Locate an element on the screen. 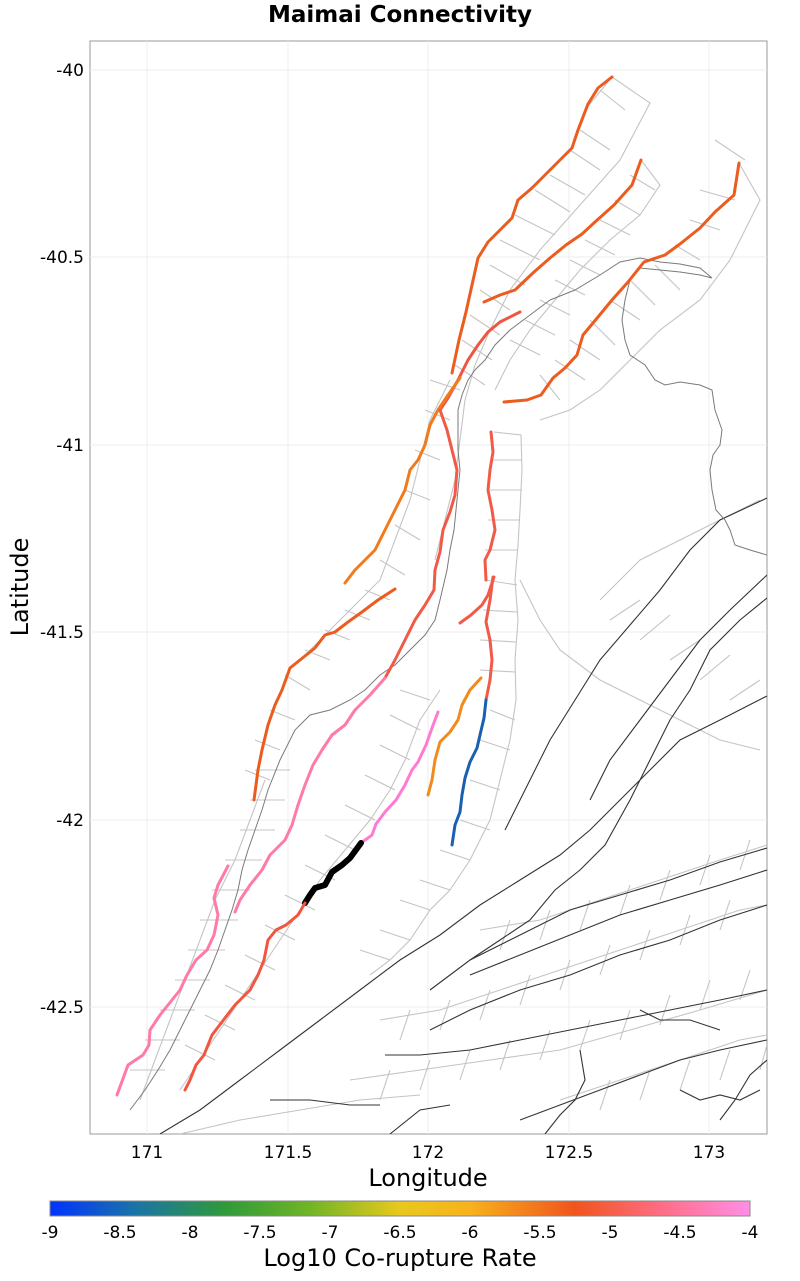 The image size is (800, 1281). colorbar-tick-label: -7 is located at coordinates (330, 1233).